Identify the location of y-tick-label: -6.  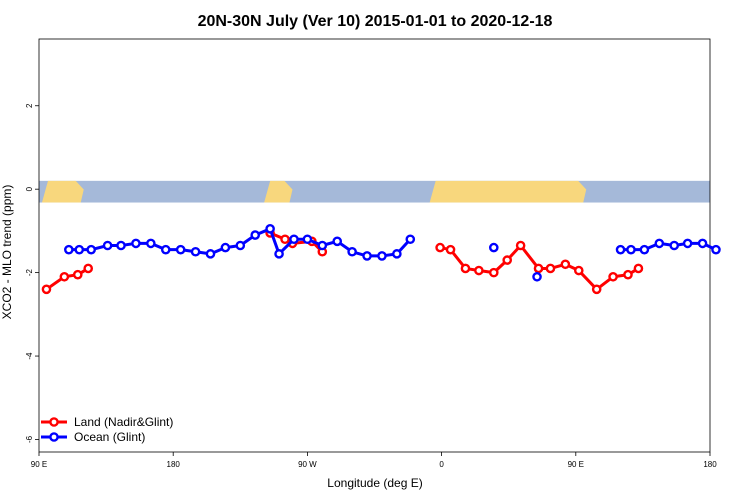
(29, 439).